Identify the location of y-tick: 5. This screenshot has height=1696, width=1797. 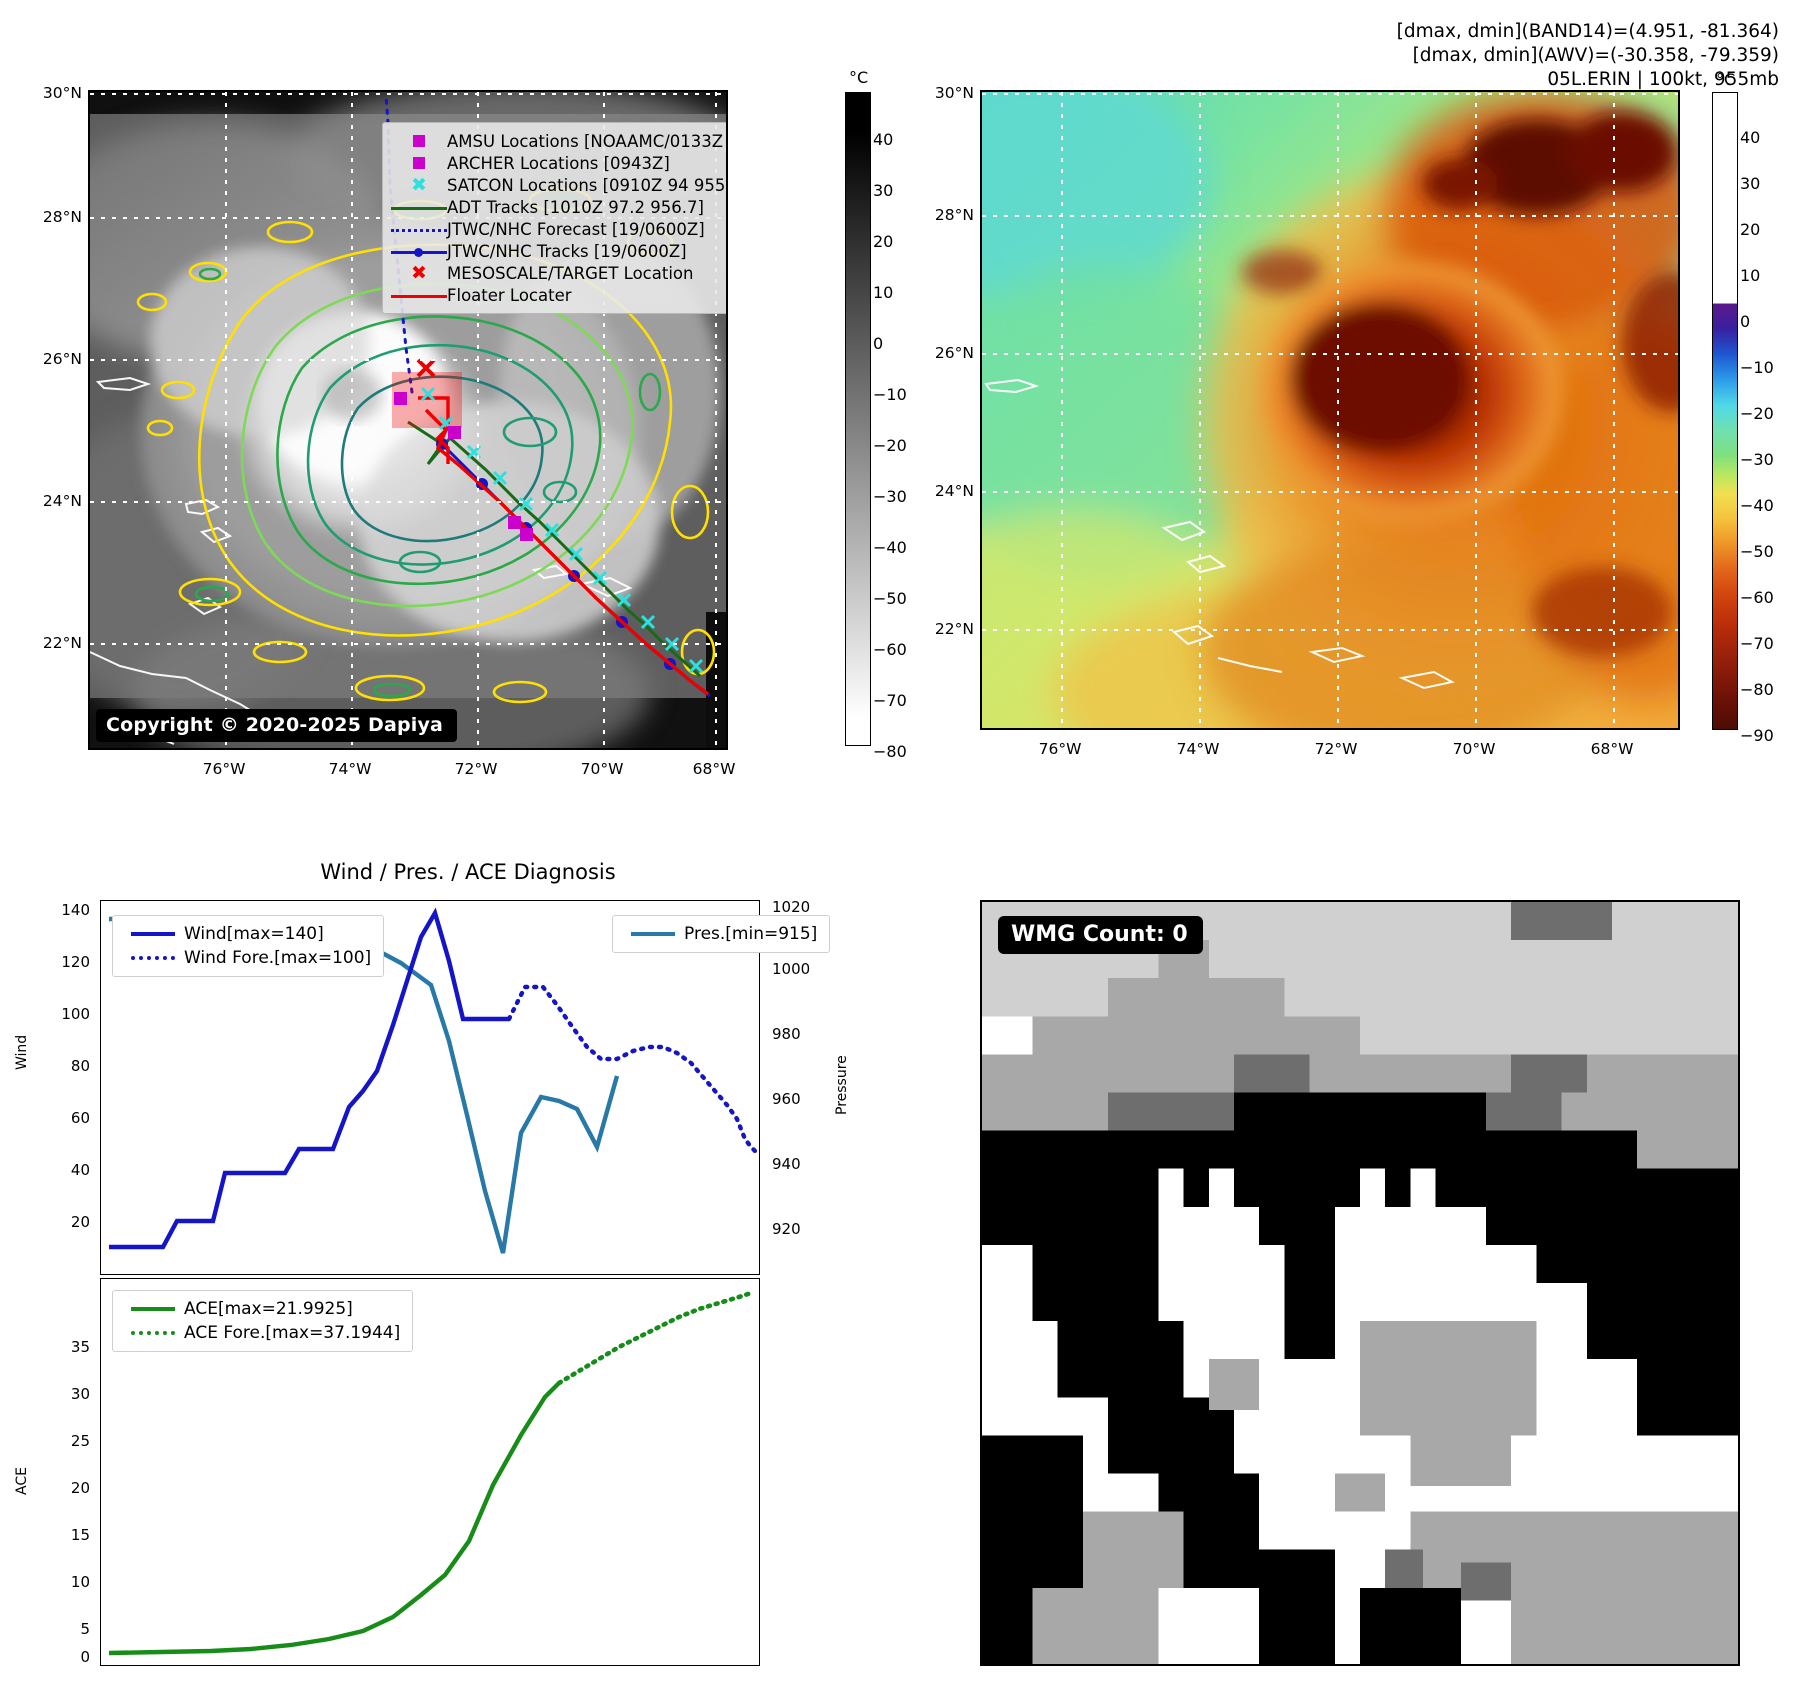
(85, 1629).